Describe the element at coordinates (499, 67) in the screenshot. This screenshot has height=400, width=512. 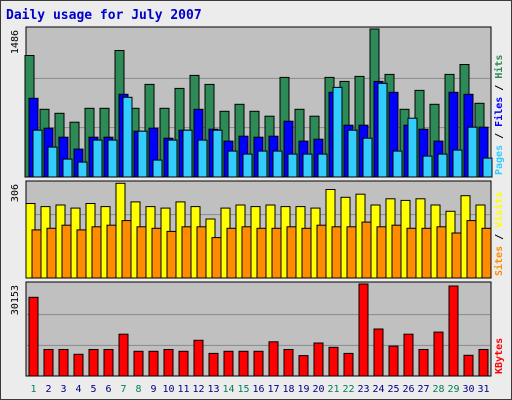
I see `hits-legend-hits: Hits` at that location.